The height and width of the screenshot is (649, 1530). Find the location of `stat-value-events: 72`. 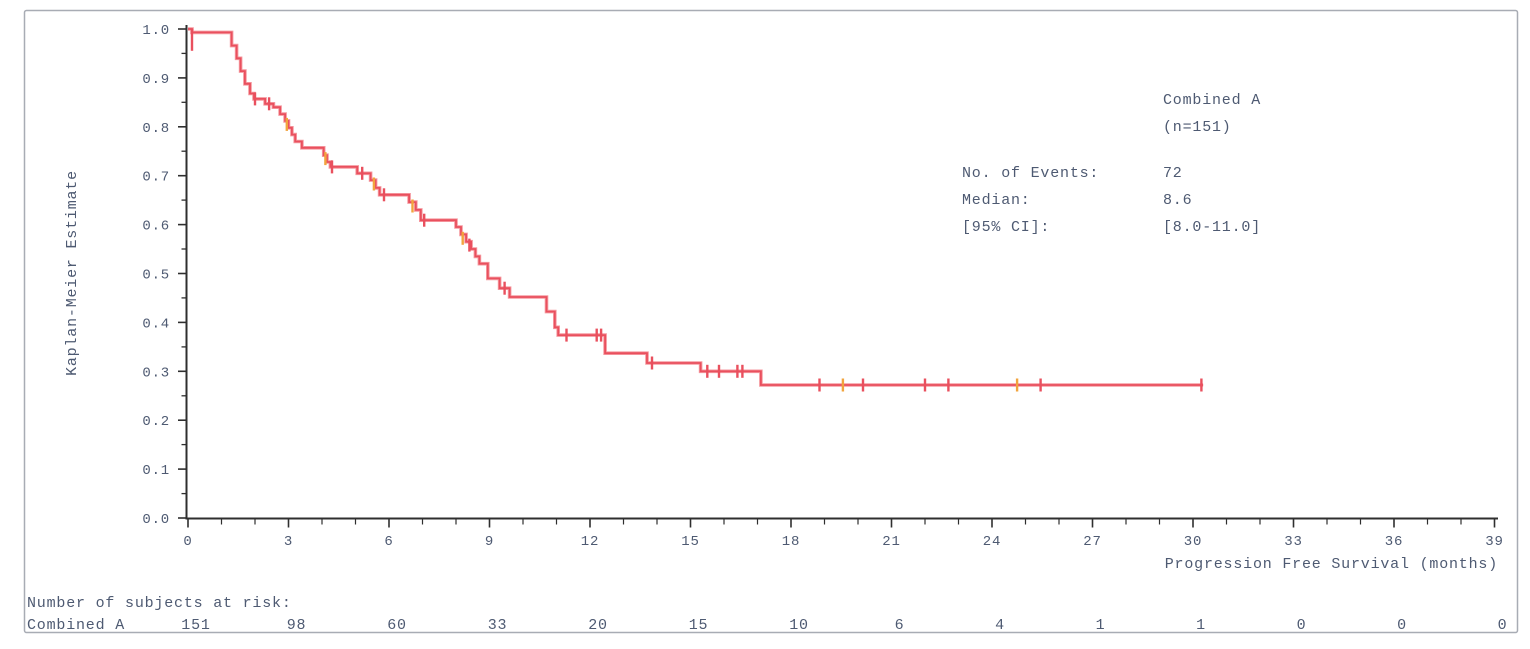

stat-value-events: 72 is located at coordinates (1173, 173).